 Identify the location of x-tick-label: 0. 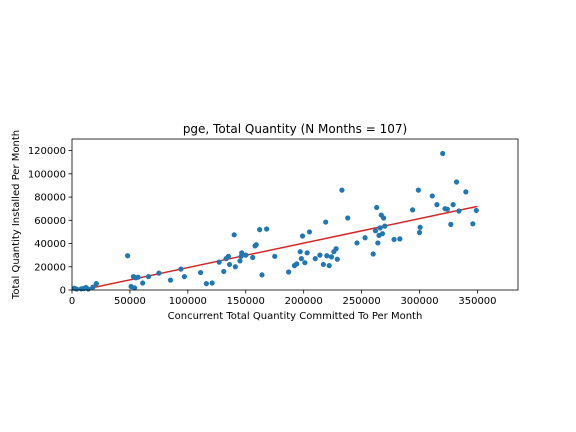
(72, 301).